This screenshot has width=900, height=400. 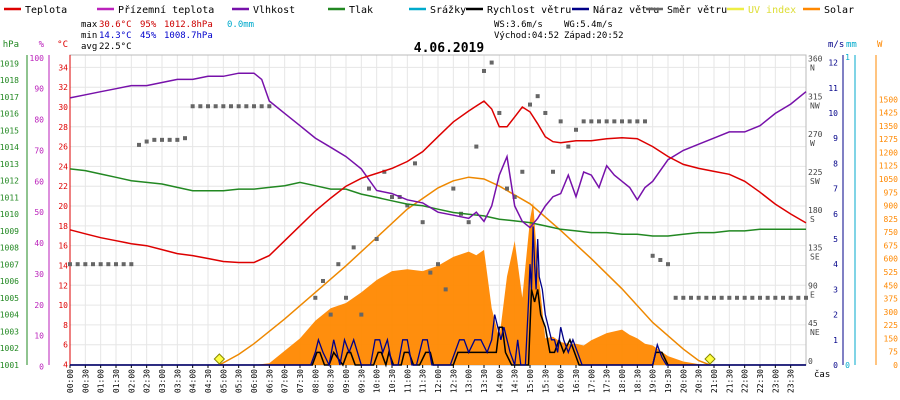 I want to click on watts-tick-label: 750, so click(x=891, y=232).